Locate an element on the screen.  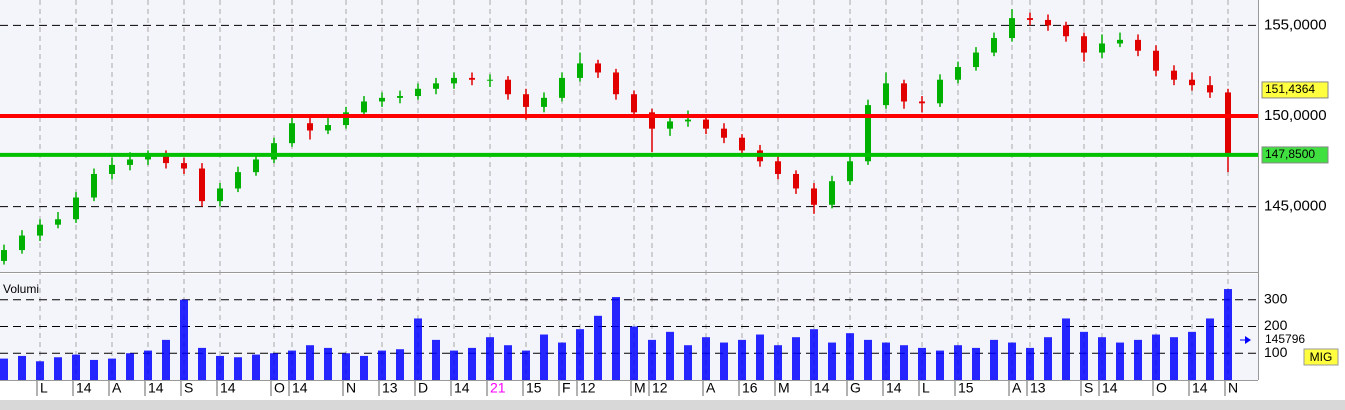
price-label: 147,8500 is located at coordinates (1290, 154).